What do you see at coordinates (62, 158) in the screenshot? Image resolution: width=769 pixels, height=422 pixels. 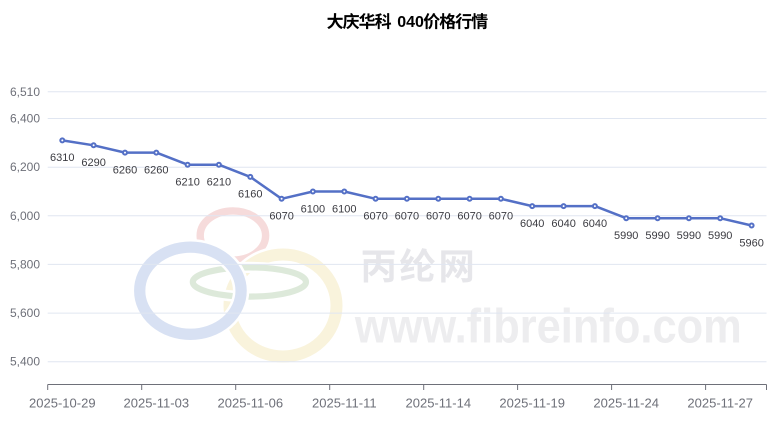 I see `svg-text: 6310` at bounding box center [62, 158].